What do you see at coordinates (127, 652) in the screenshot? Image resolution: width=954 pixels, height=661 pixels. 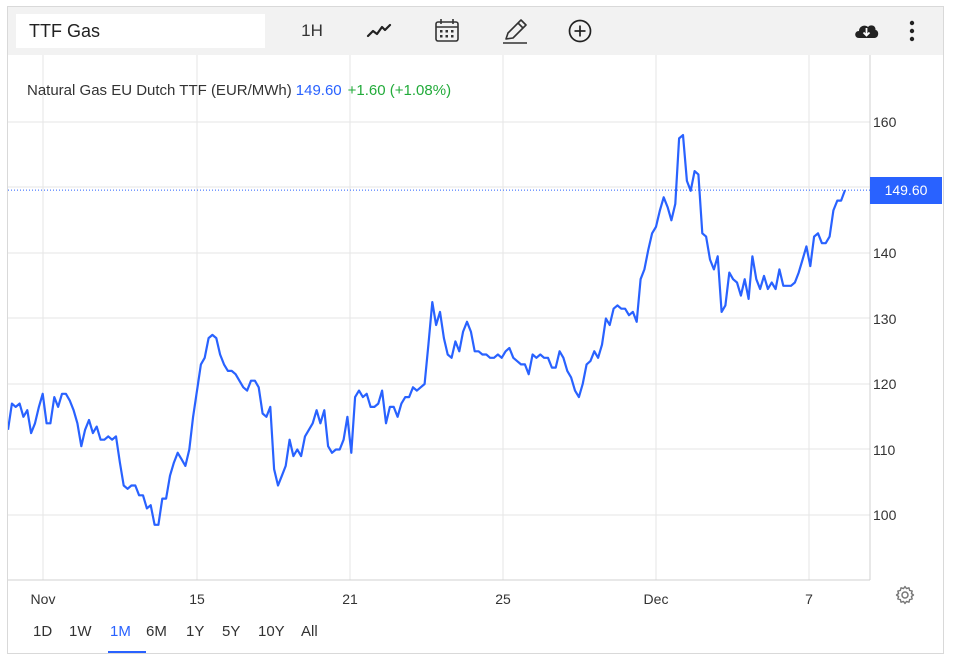 I see `active-period-underline` at bounding box center [127, 652].